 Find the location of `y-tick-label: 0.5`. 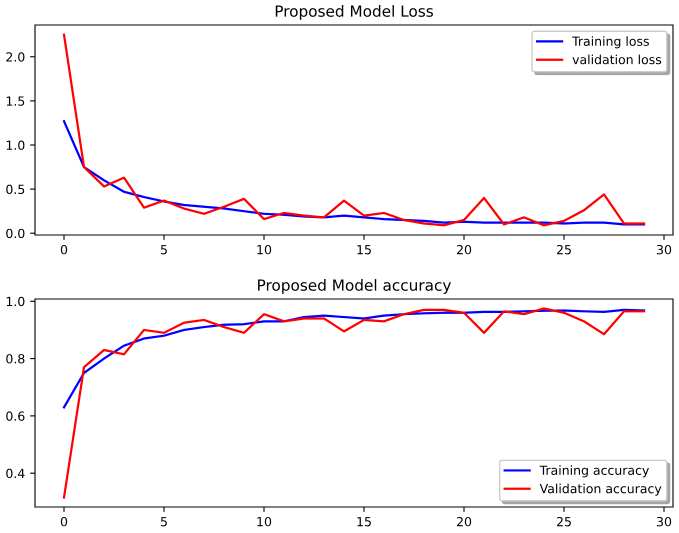

y-tick-label: 0.5 is located at coordinates (15, 189).